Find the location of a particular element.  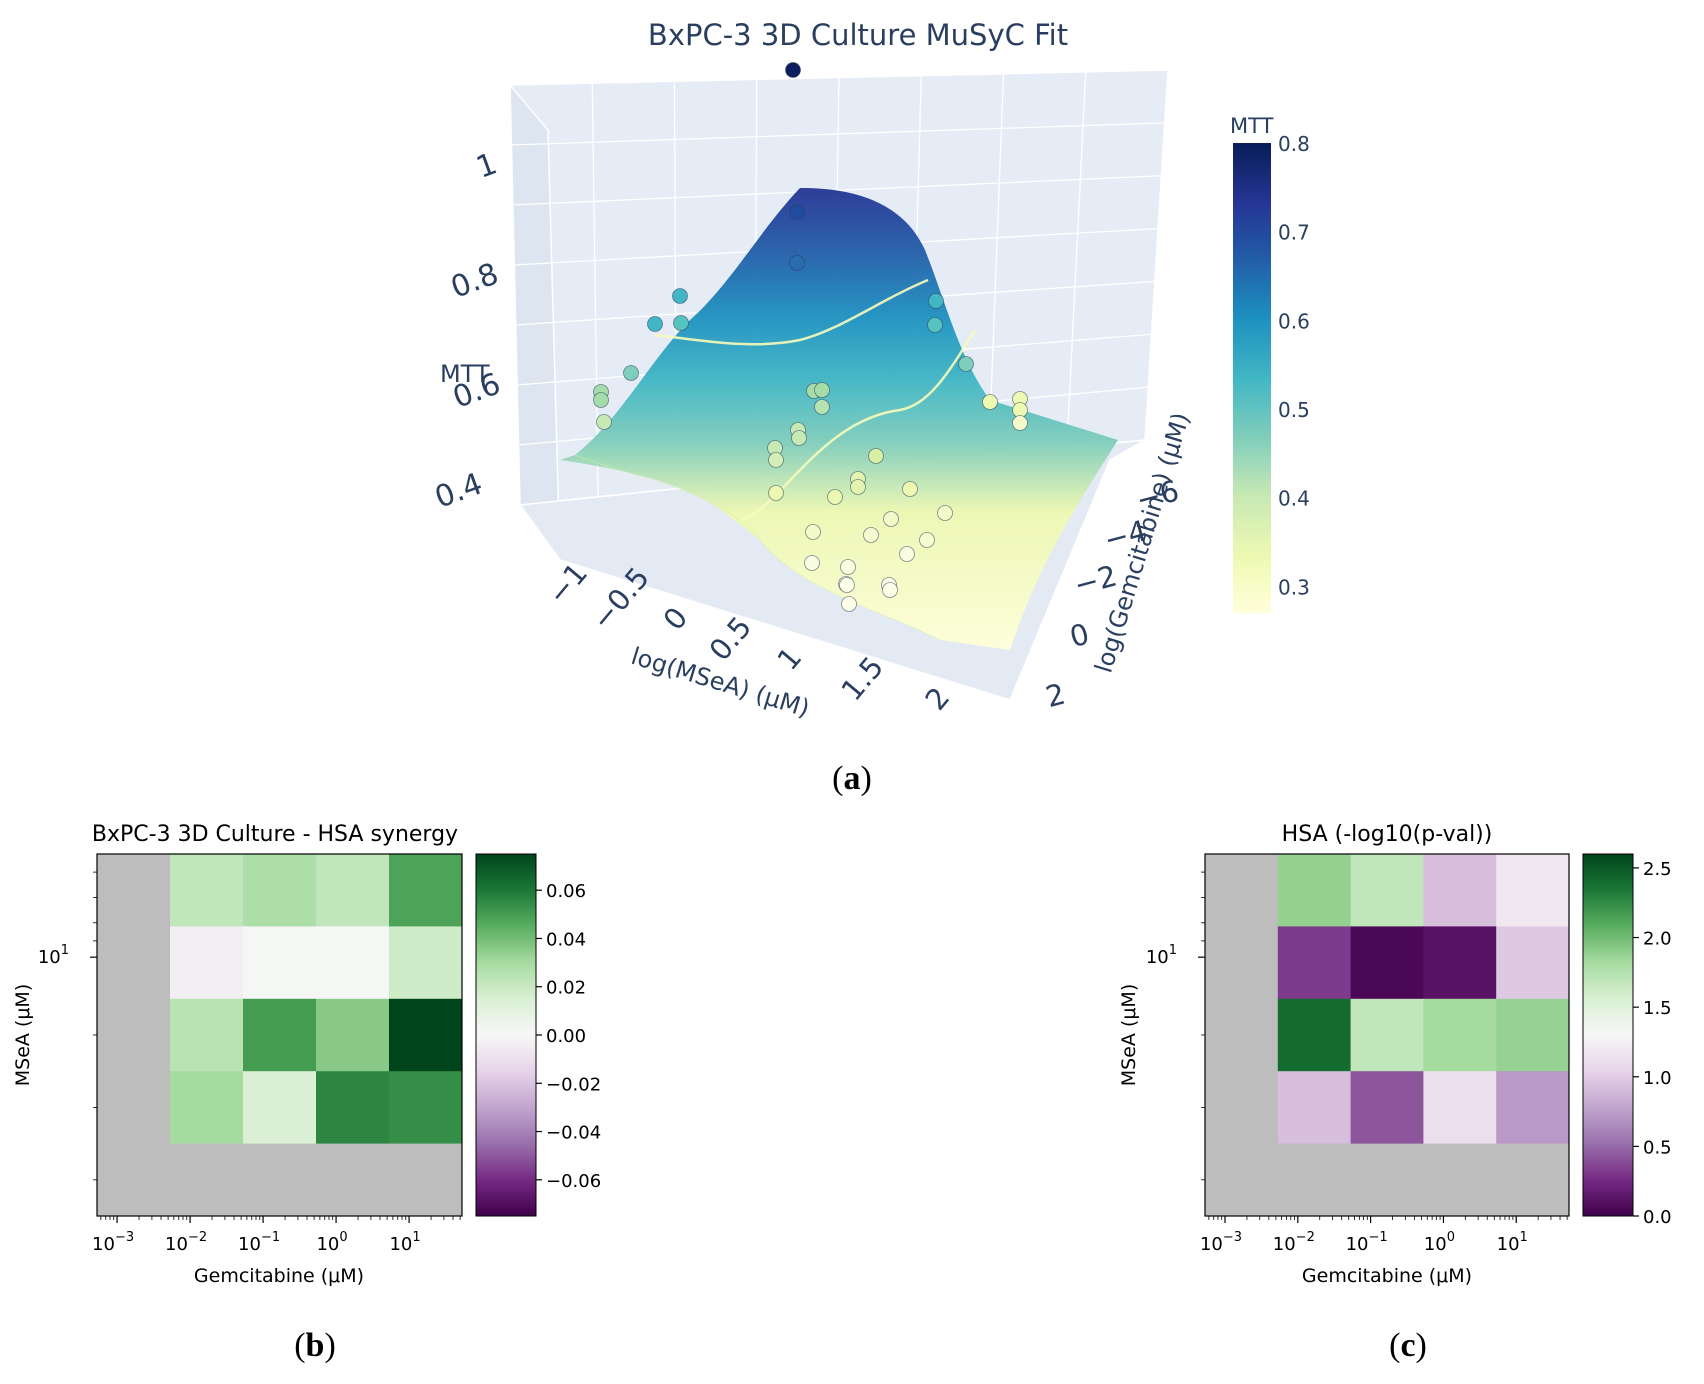

heatmap-b-ylabel: MSeA (μM) is located at coordinates (23, 1035).